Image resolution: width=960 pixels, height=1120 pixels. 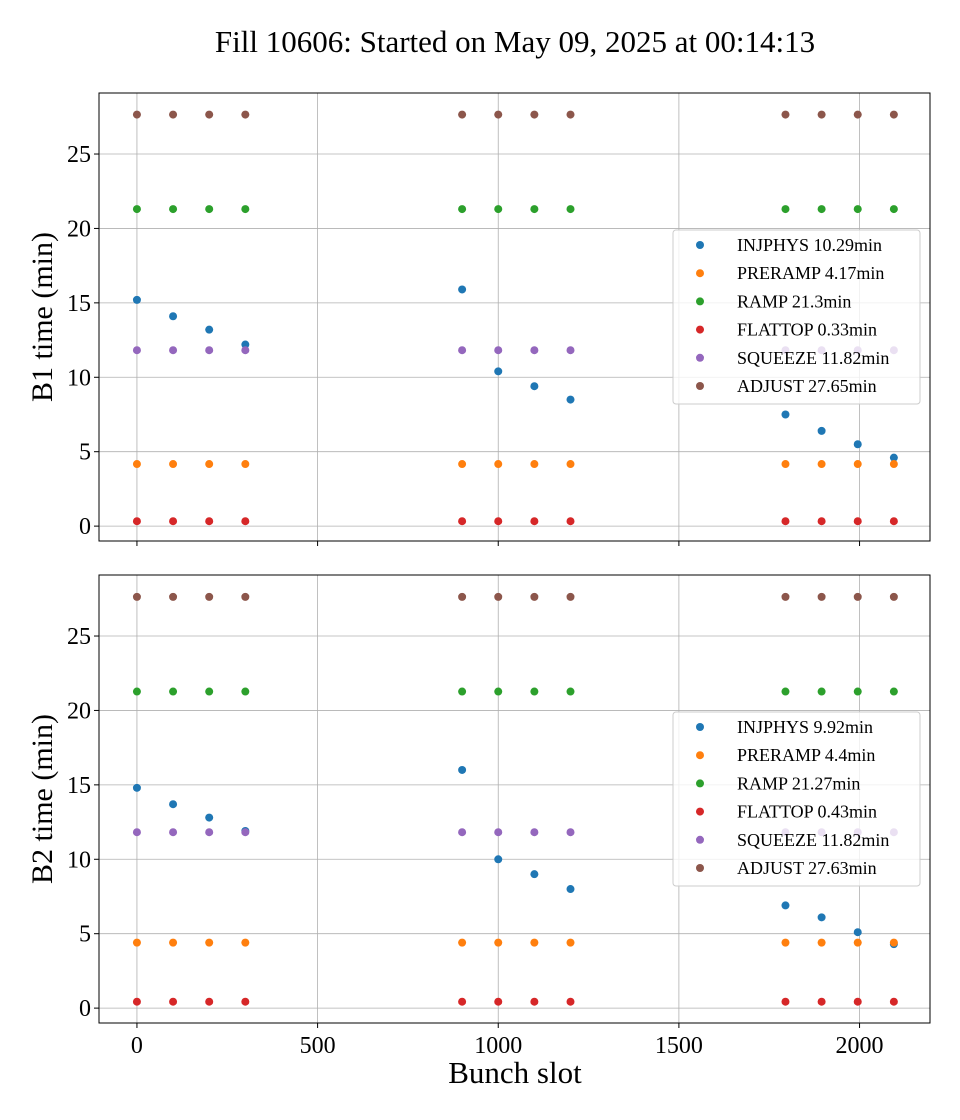 I want to click on legend-label: PRERAMP 4.4min, so click(x=806, y=755).